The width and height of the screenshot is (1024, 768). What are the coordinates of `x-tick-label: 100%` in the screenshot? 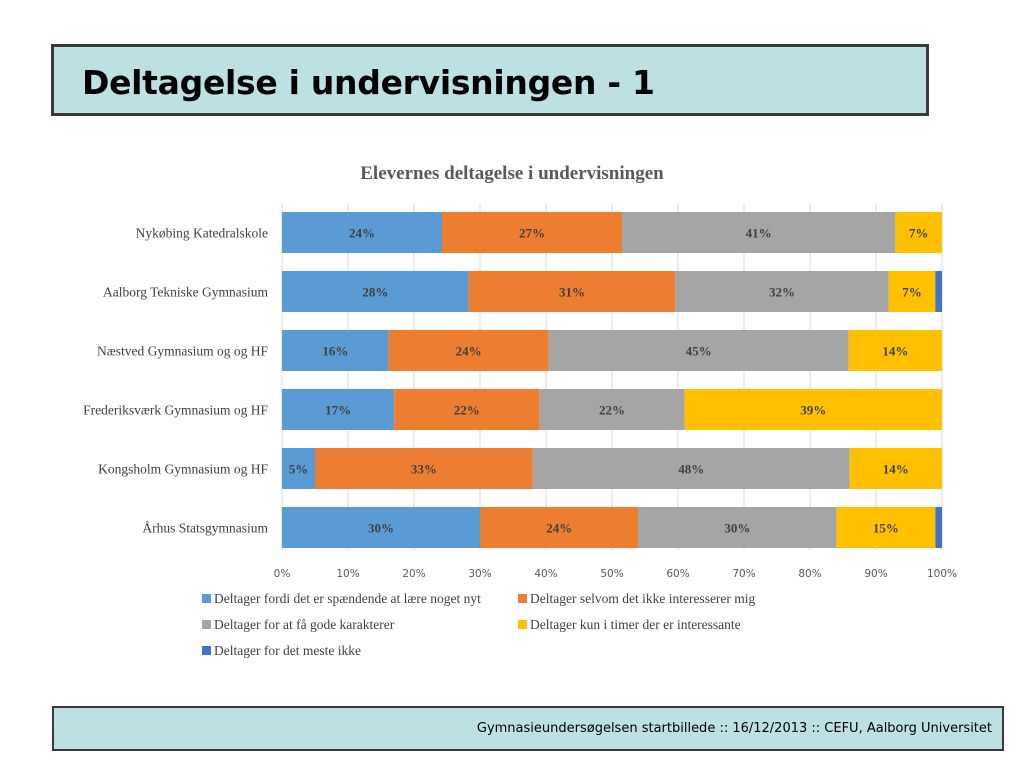 It's located at (942, 574).